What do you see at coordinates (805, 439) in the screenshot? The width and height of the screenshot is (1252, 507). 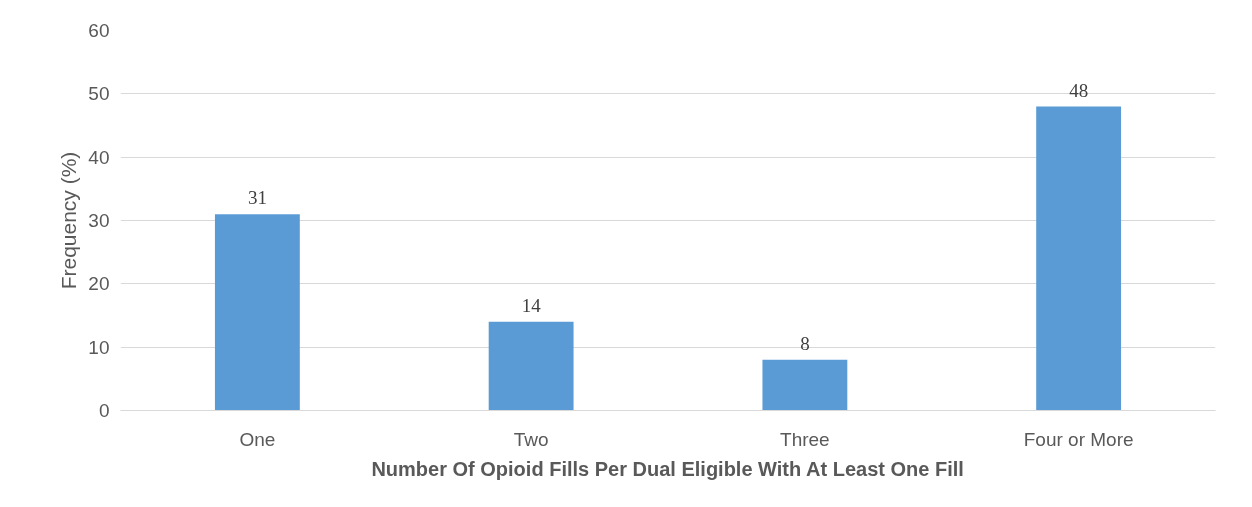 I see `x-tick-label: Three` at bounding box center [805, 439].